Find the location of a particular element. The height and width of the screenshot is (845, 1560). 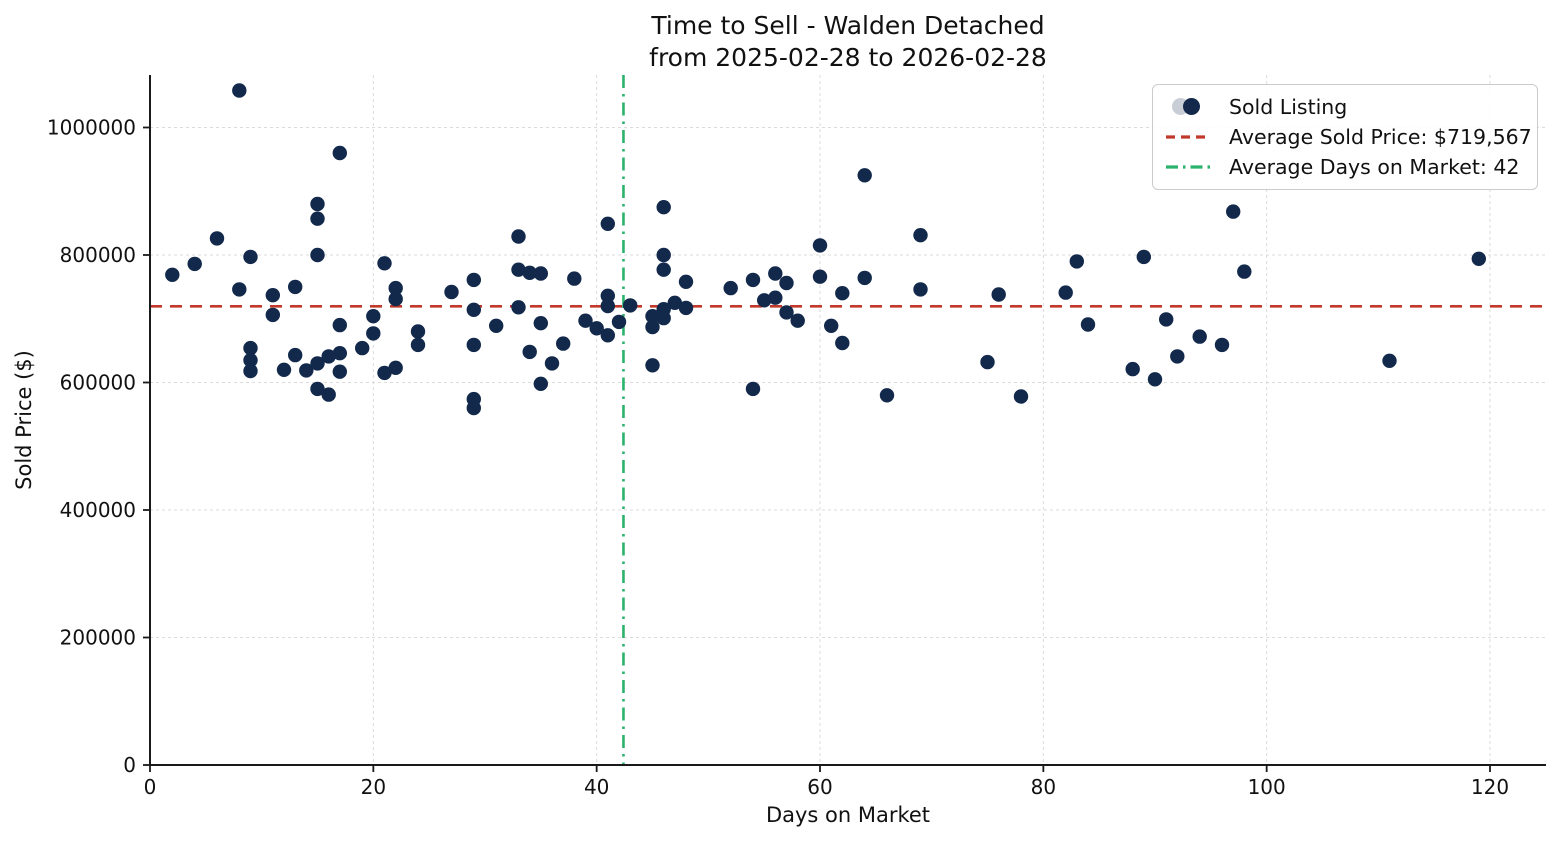

legend-label-average-price: Average Sold Price: $719,567 is located at coordinates (1380, 137).